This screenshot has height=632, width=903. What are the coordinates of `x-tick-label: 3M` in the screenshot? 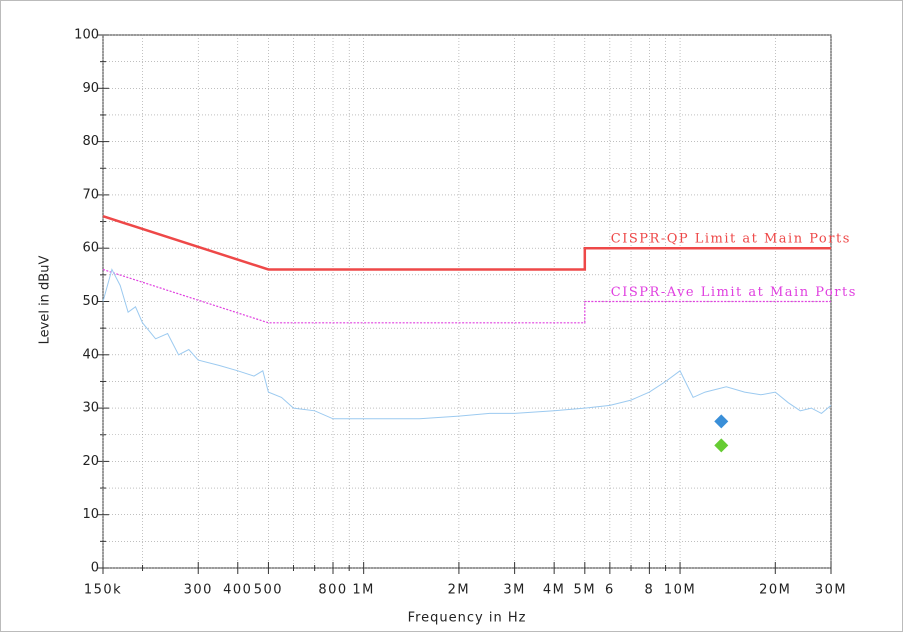 It's located at (514, 590).